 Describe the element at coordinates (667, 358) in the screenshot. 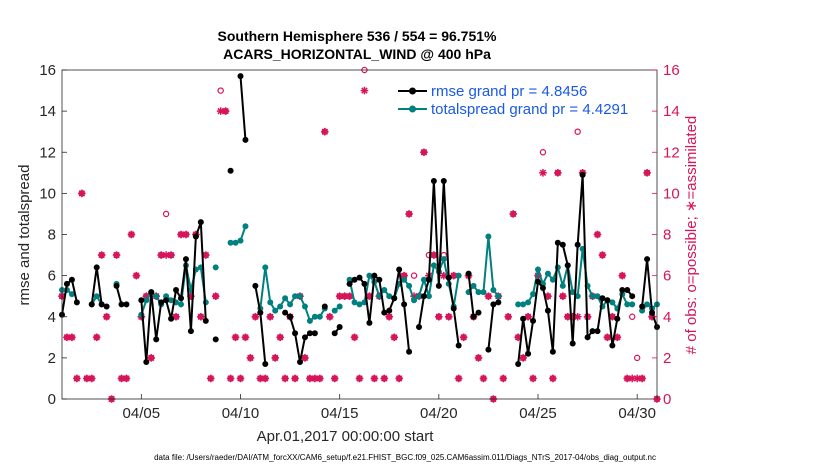

I see `y-tick-label-right-1: 2` at that location.